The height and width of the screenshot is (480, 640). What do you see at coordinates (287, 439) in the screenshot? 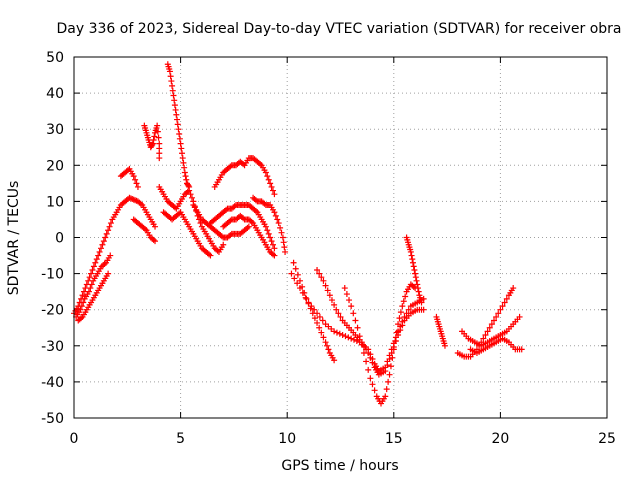
I see `x-tick-label: 10` at bounding box center [287, 439].